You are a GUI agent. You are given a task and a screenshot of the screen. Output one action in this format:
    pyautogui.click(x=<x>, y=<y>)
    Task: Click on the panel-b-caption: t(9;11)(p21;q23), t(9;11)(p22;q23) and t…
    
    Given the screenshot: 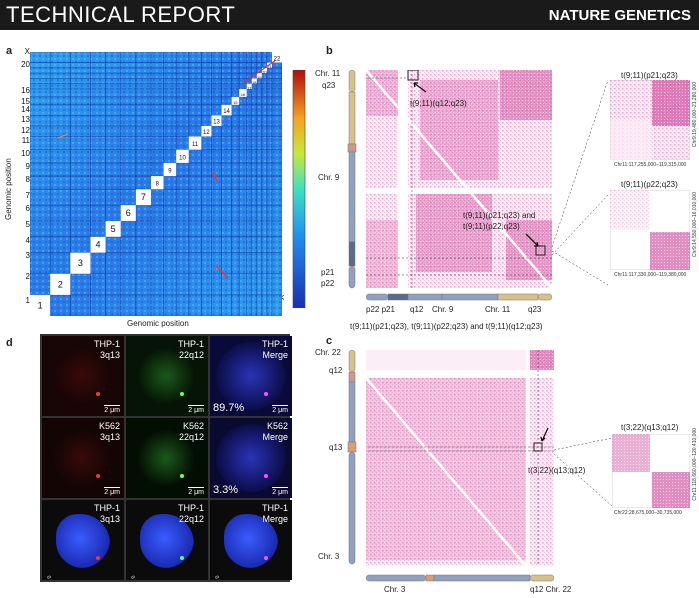 What is the action you would take?
    pyautogui.click(x=446, y=326)
    